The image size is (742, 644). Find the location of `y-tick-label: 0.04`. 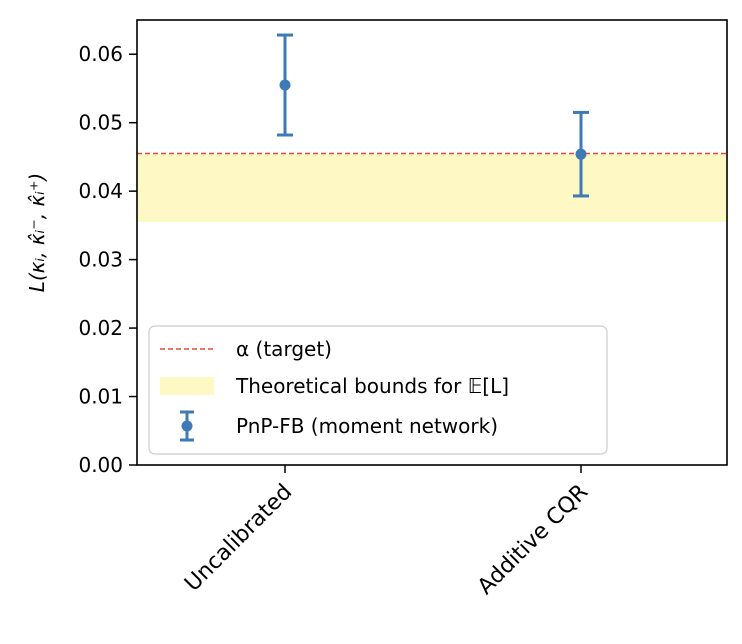

y-tick-label: 0.04 is located at coordinates (100, 191).